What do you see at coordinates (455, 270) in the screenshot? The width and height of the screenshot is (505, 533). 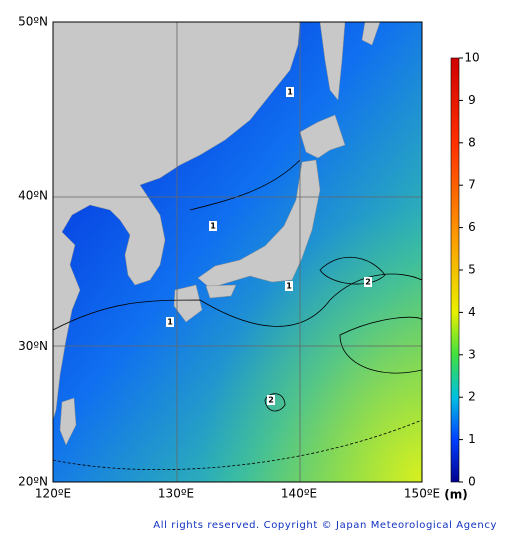 I see `colorbar` at bounding box center [455, 270].